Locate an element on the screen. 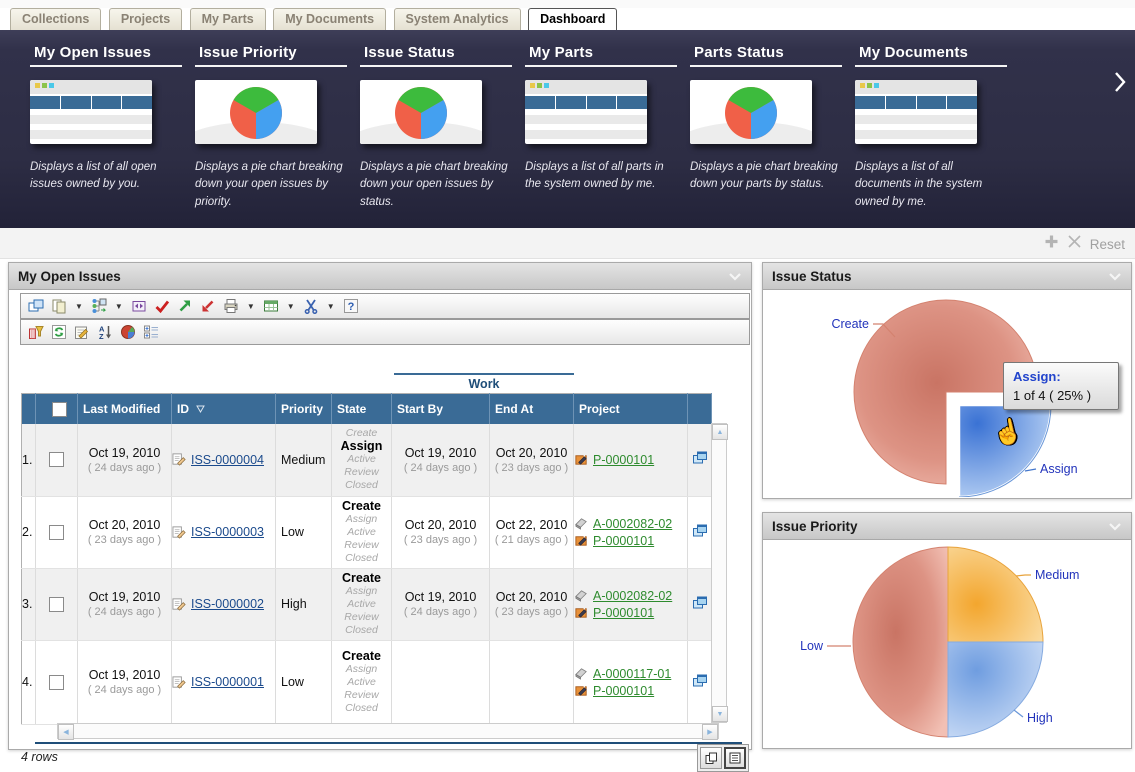 The width and height of the screenshot is (1135, 772). filter-icon is located at coordinates (36, 332).